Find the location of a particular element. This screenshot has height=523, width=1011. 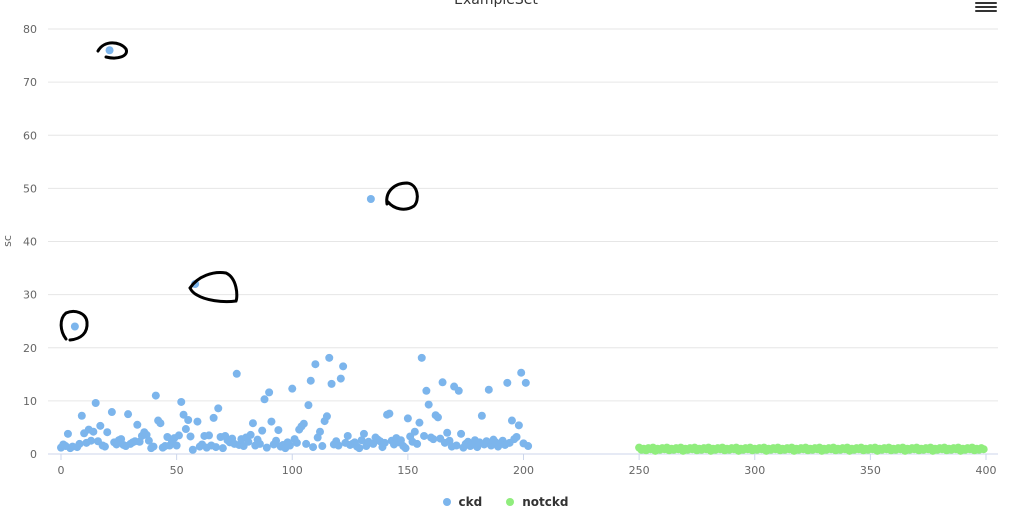

legend-item-notckd: notckd is located at coordinates (537, 502).